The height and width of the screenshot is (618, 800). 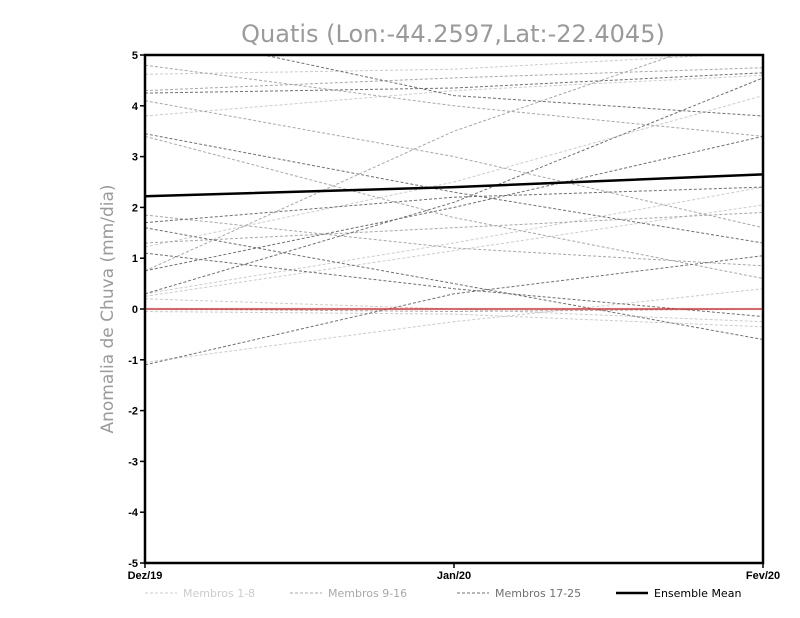 What do you see at coordinates (145, 576) in the screenshot?
I see `x-tick-label: Dez/19` at bounding box center [145, 576].